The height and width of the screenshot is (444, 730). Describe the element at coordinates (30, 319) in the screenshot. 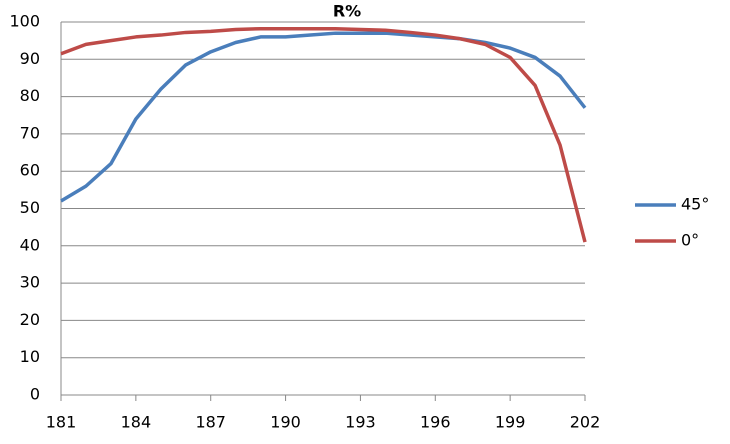

I see `y-tick-label: 20` at that location.